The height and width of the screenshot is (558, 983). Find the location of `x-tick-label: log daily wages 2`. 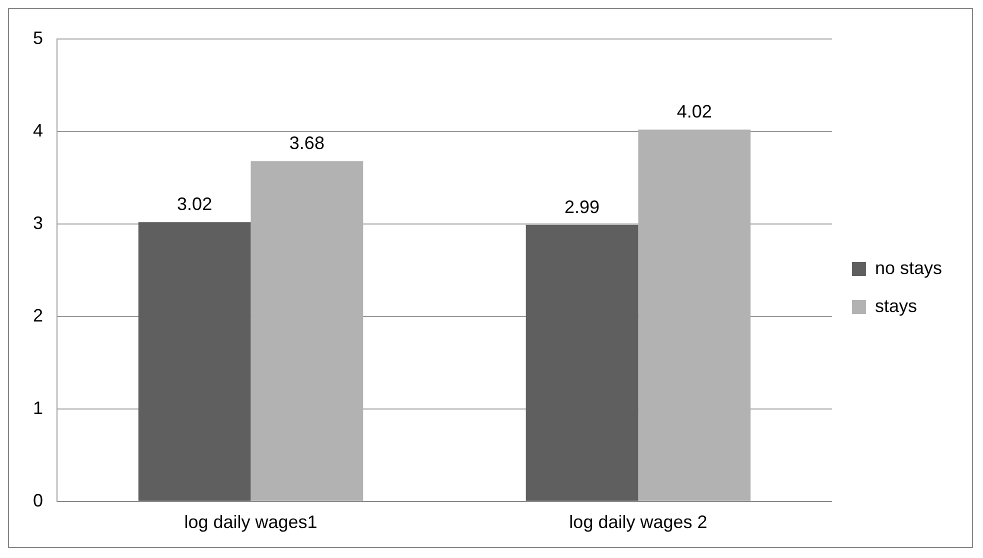

x-tick-label: log daily wages 2 is located at coordinates (638, 522).